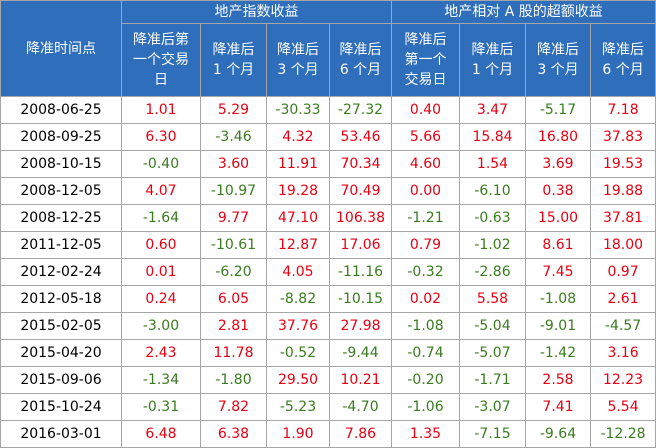 This screenshot has height=448, width=656. I want to click on value-cell: 0.02, so click(425, 299).